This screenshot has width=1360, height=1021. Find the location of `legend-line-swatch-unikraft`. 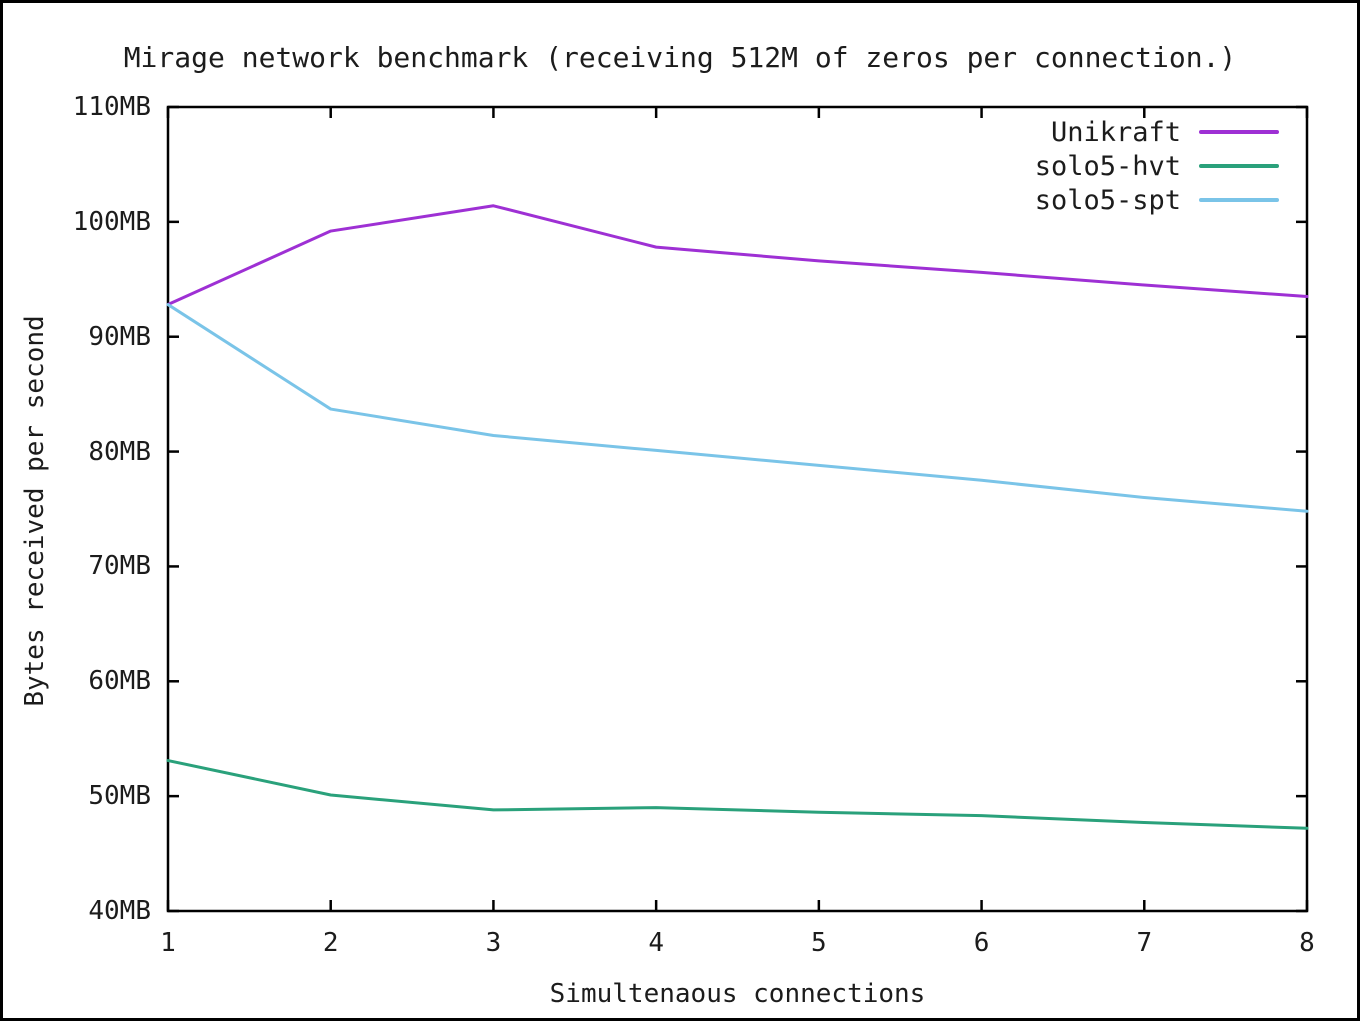

legend-line-swatch-unikraft is located at coordinates (1239, 132).